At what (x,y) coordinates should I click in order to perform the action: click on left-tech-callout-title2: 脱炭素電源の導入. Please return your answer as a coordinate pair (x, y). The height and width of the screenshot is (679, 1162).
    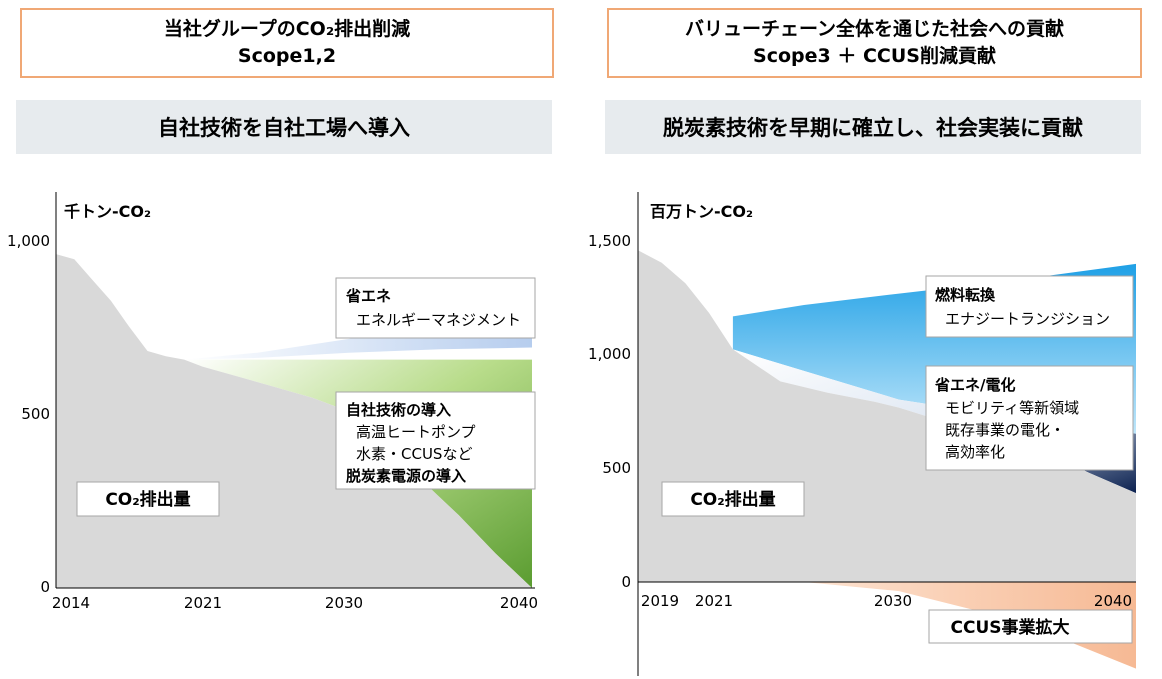
    Looking at the image, I should click on (406, 476).